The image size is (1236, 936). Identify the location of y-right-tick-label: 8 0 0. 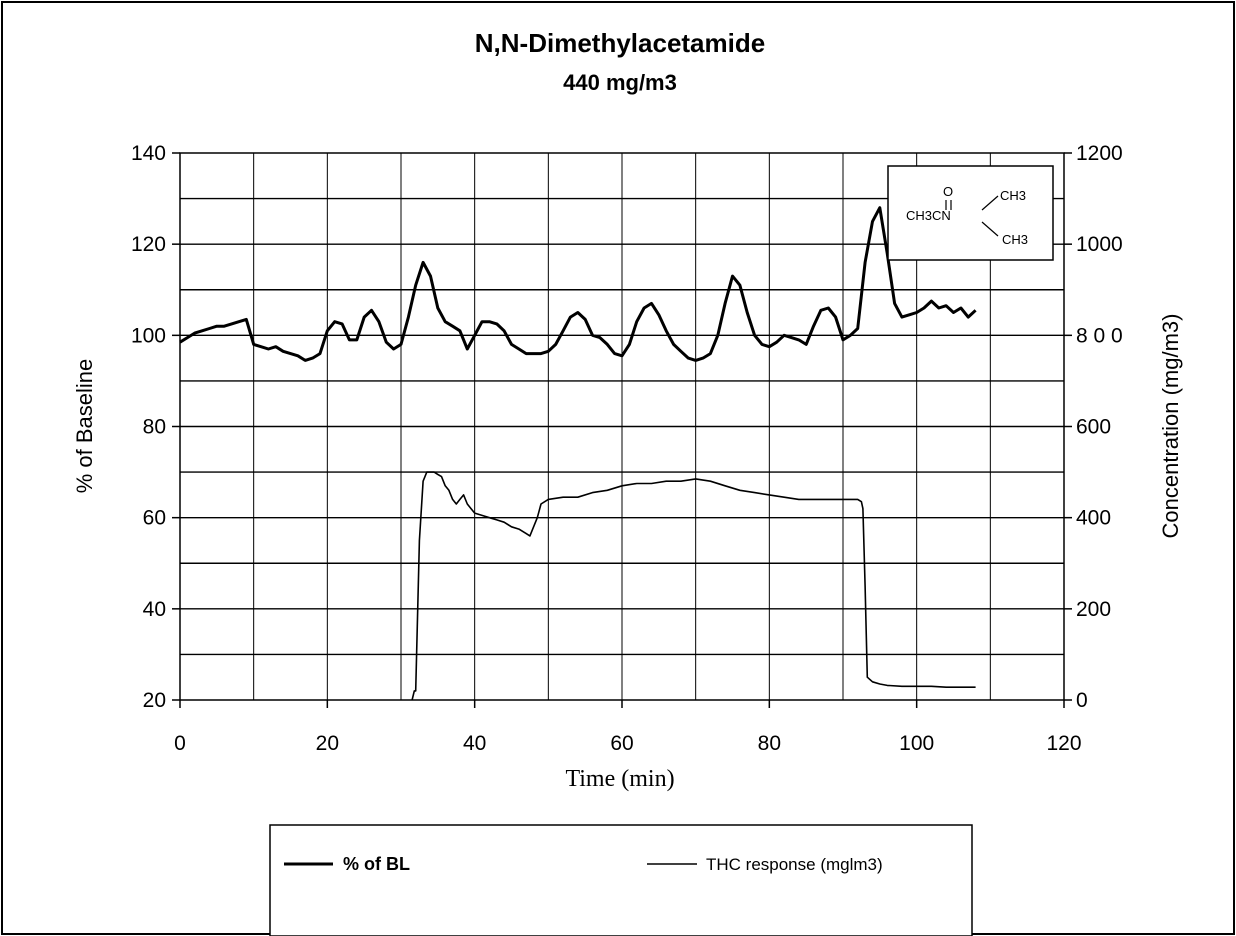
(1099, 335).